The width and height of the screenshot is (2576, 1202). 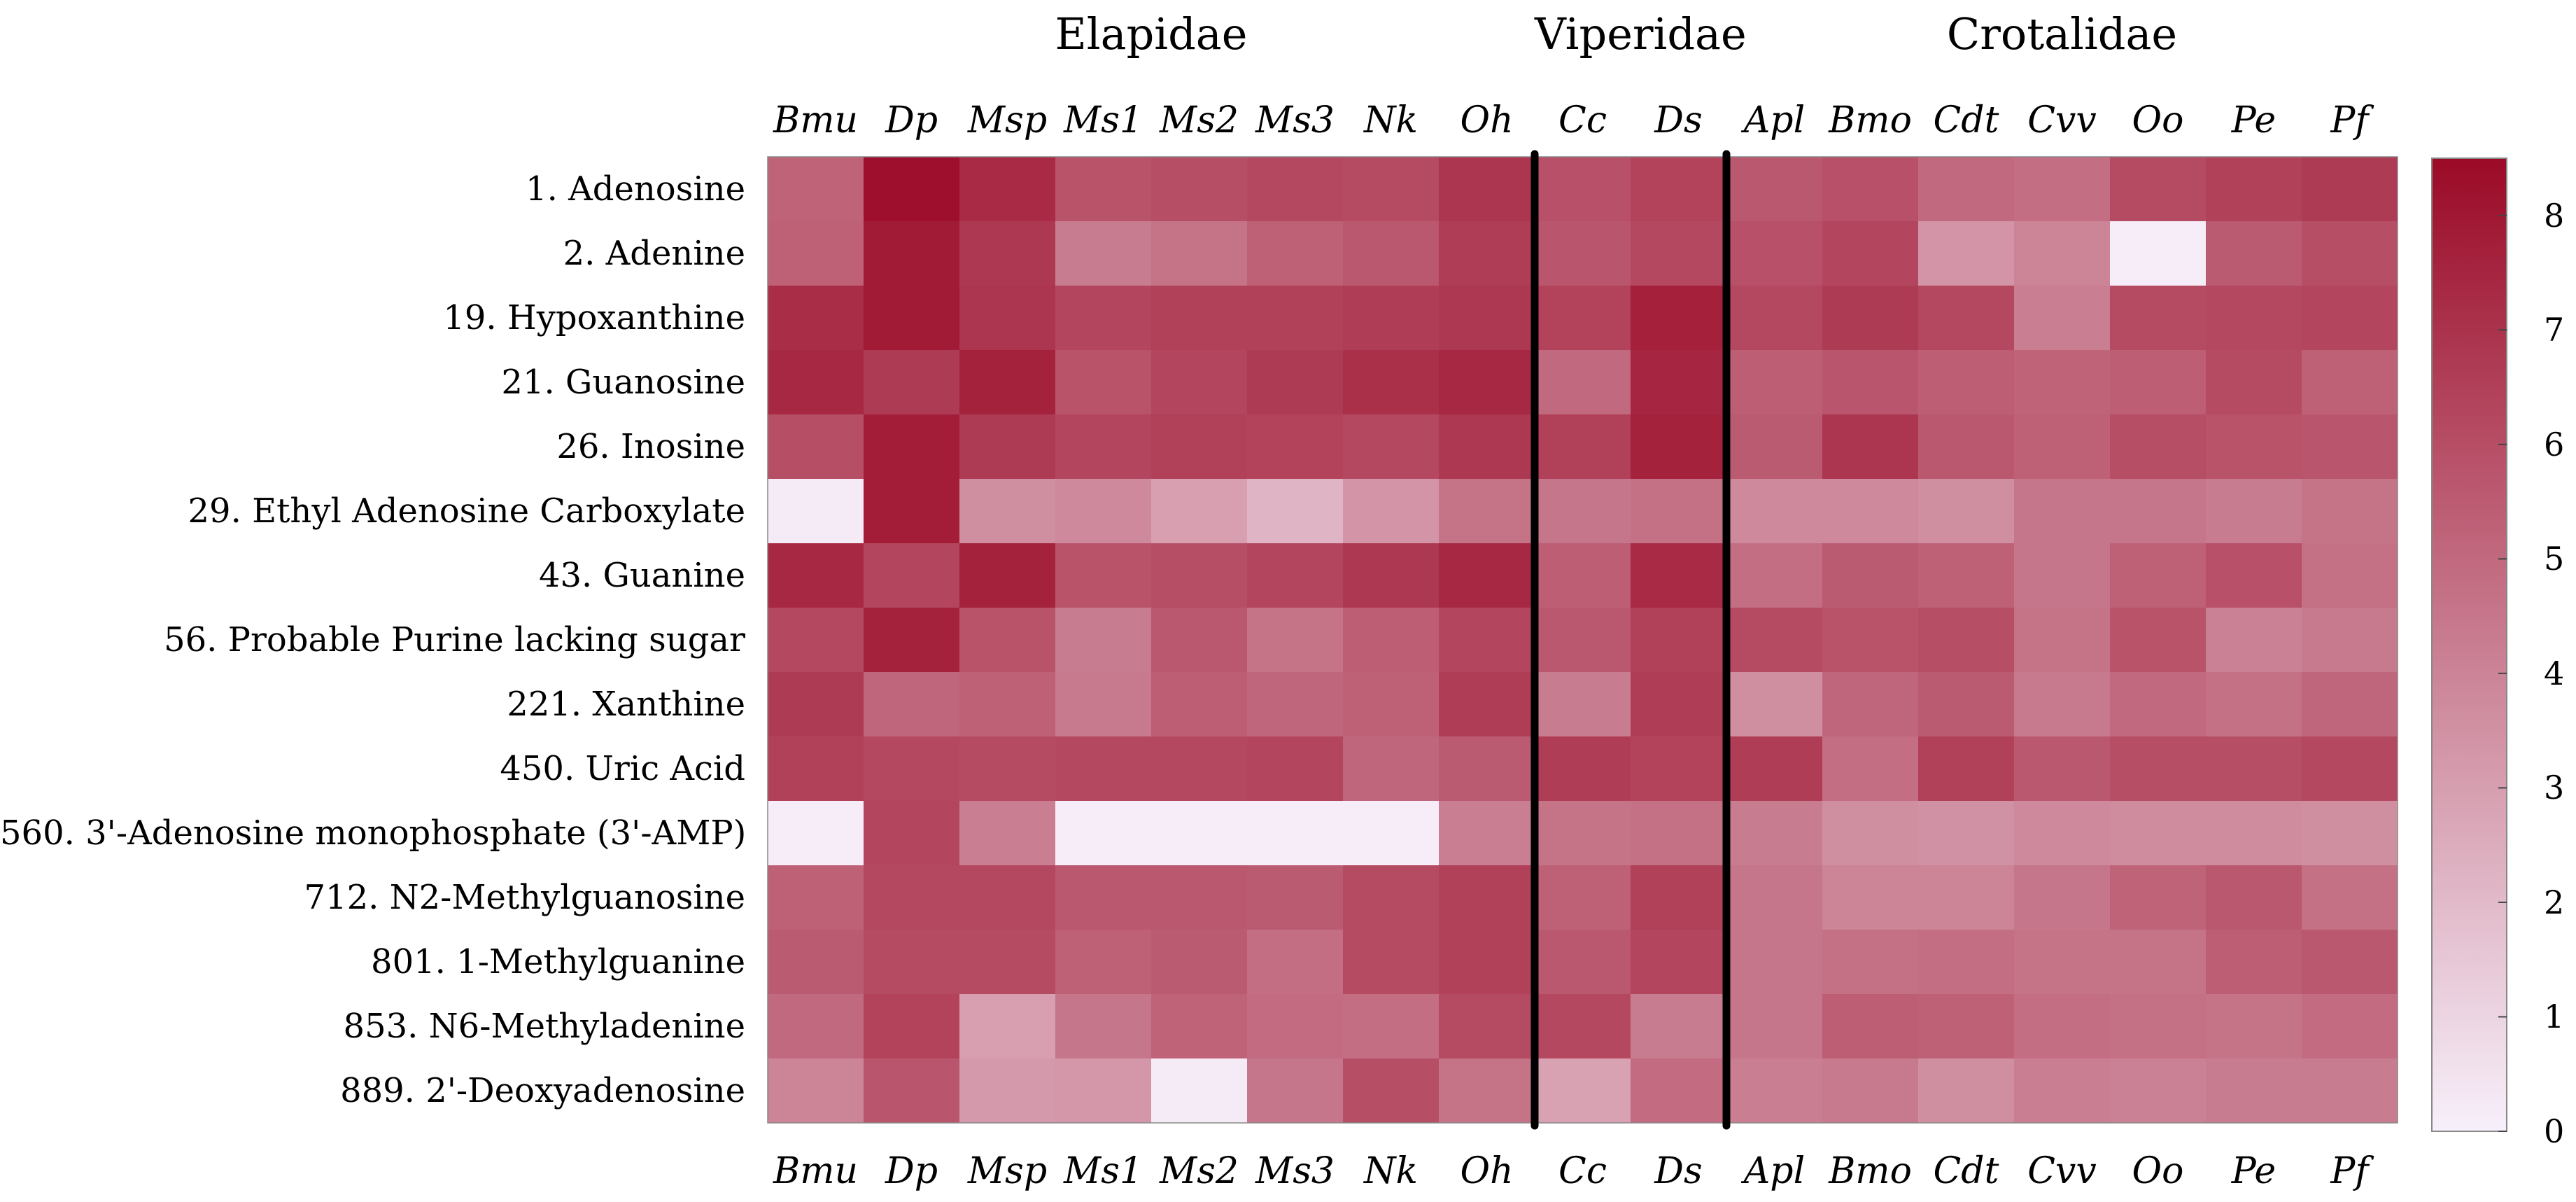 I want to click on column-label-top: Pf, so click(x=2349, y=120).